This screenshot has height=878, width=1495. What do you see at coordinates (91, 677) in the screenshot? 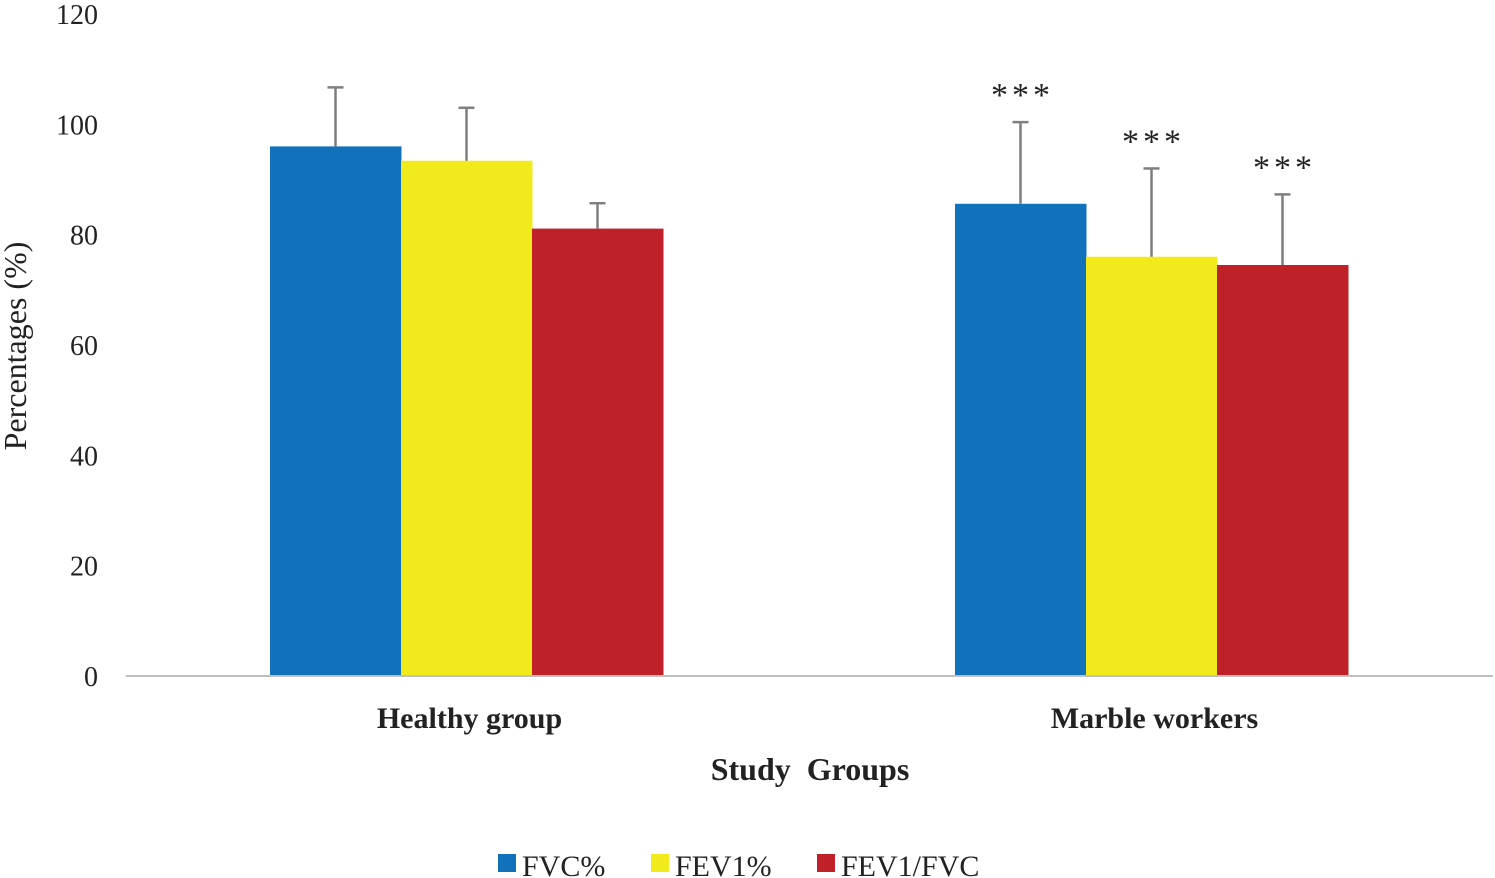
I see `y-tick-label: 0` at bounding box center [91, 677].